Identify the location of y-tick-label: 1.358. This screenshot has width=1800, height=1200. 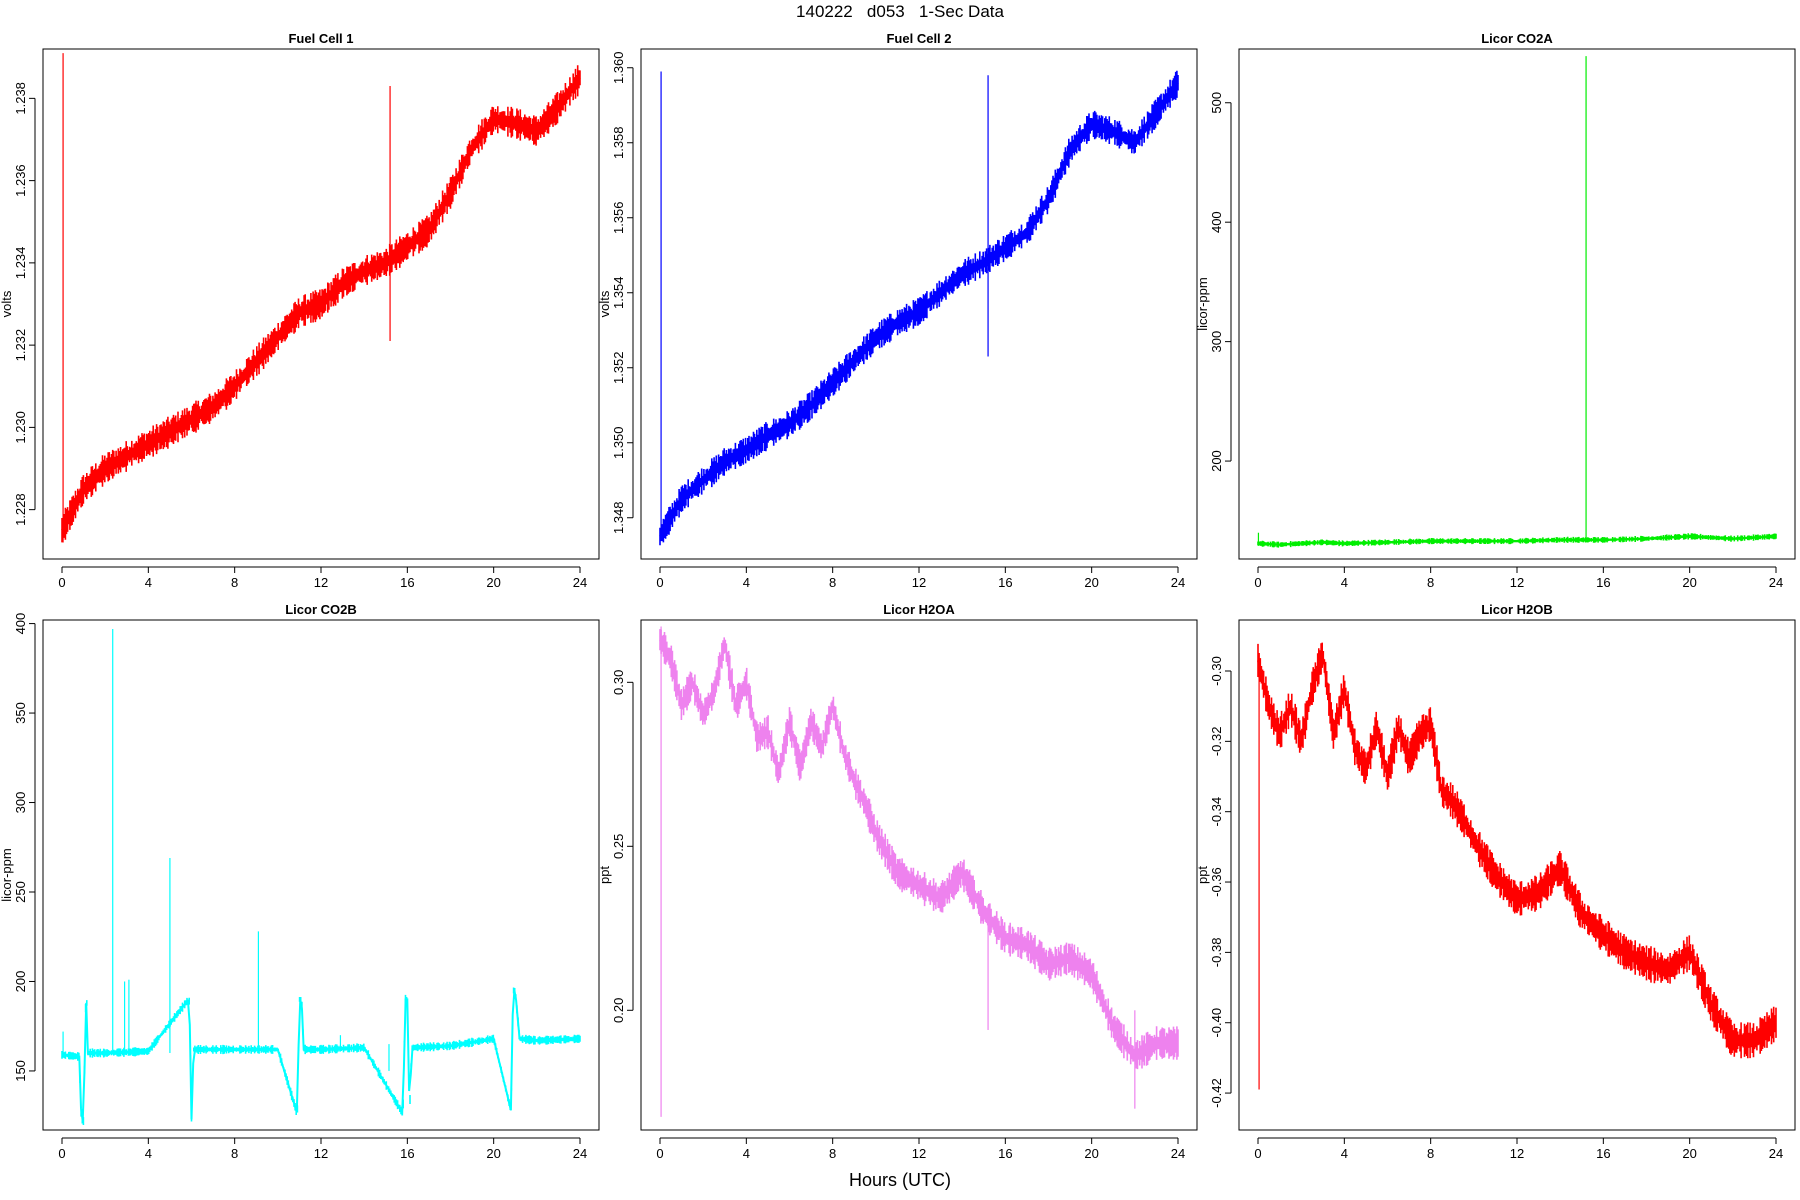
(618, 142).